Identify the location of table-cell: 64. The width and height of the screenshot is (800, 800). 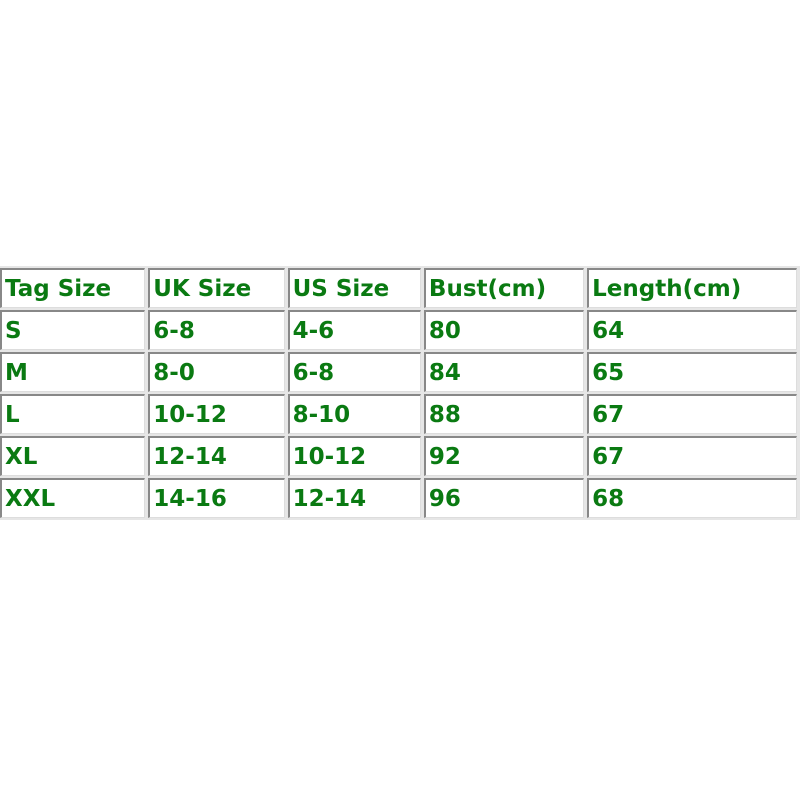
(692, 330).